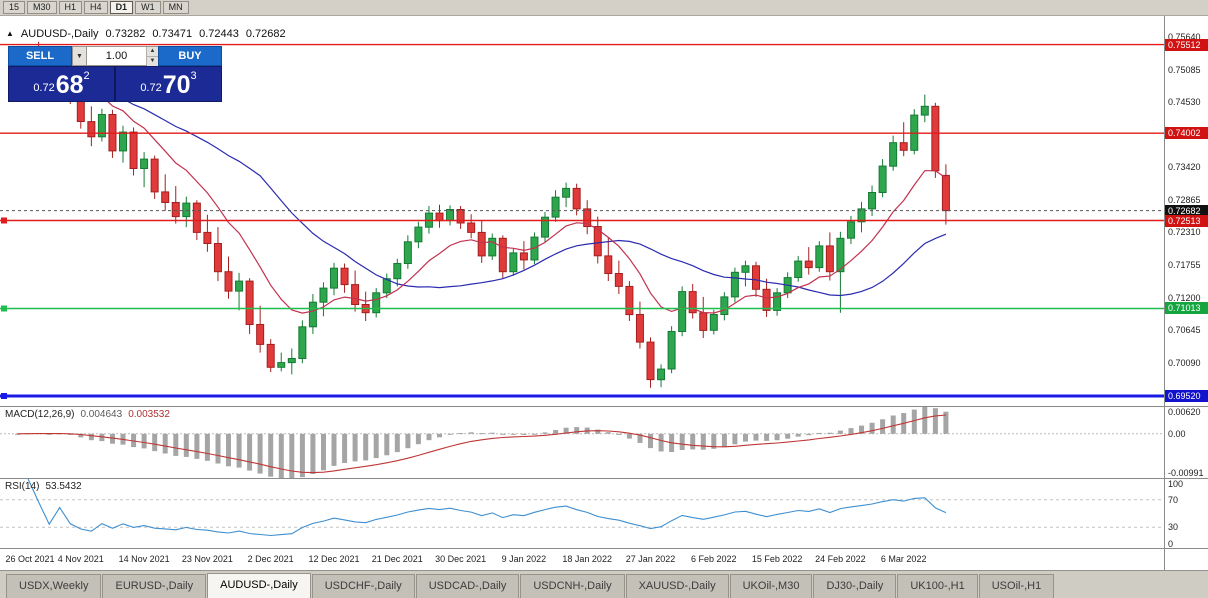  What do you see at coordinates (524, 559) in the screenshot?
I see `date-label: 9 Jan 2022` at bounding box center [524, 559].